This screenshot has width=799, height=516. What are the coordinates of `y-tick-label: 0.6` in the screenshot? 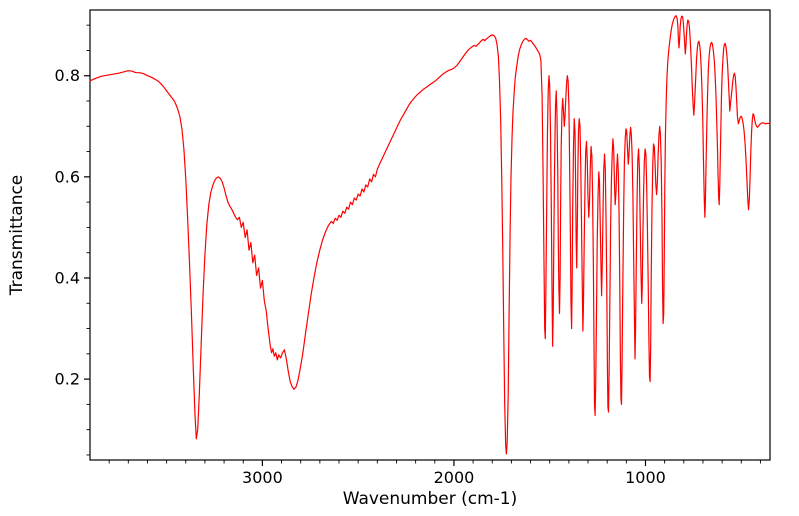 It's located at (67, 176).